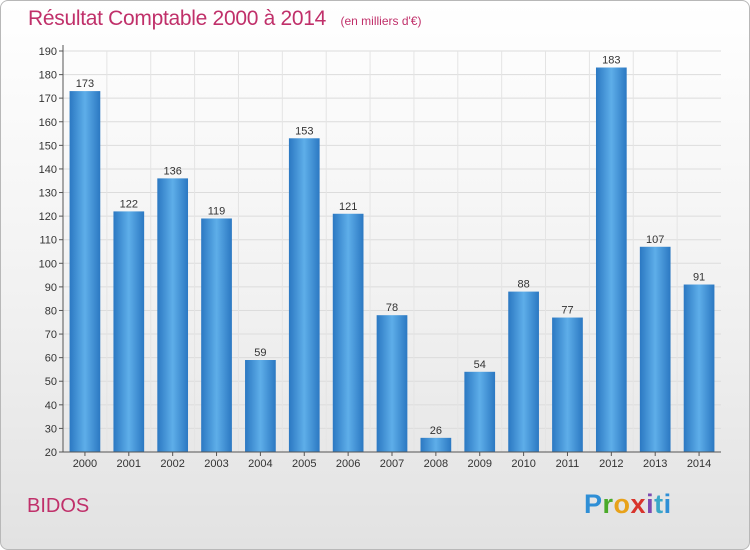 The height and width of the screenshot is (550, 750). Describe the element at coordinates (85, 464) in the screenshot. I see `x-tick-label: 2000` at that location.